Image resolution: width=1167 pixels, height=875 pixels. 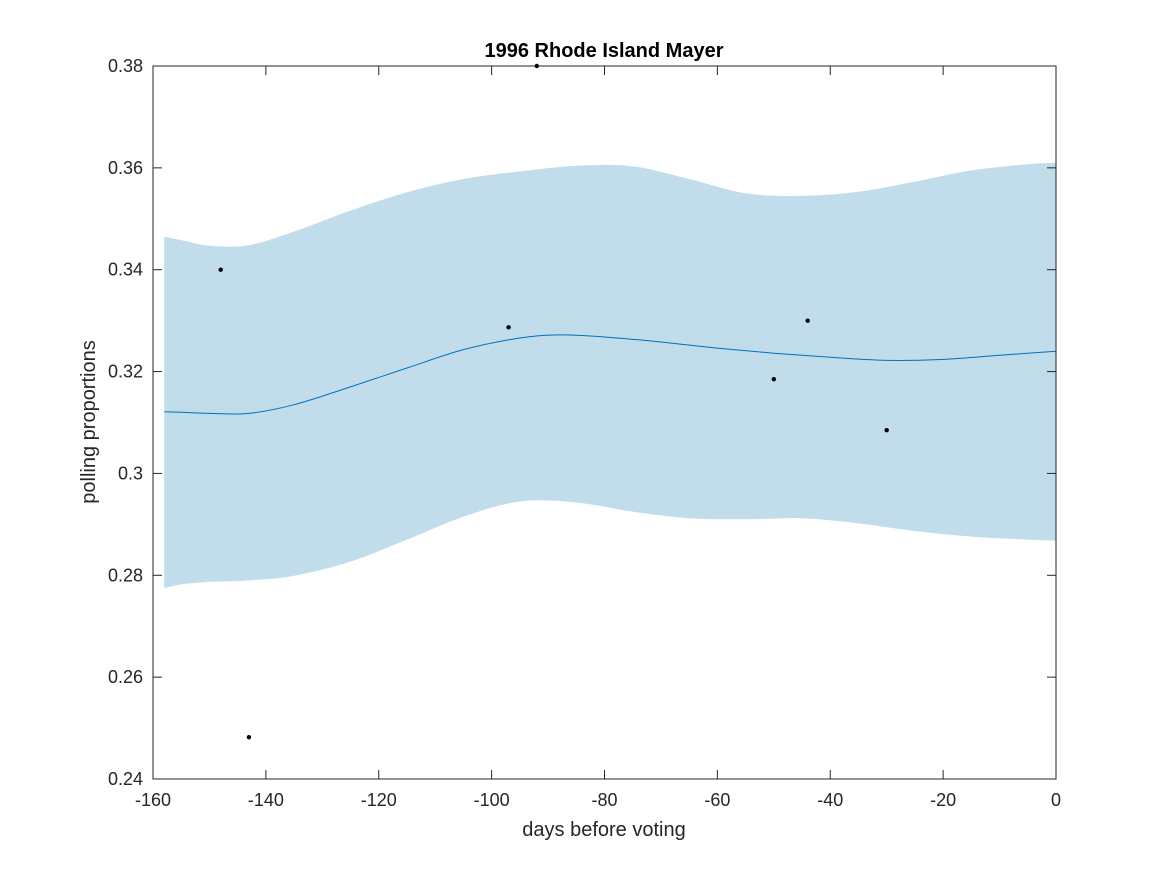 What do you see at coordinates (125, 677) in the screenshot?
I see `y-tick-label: 0.26` at bounding box center [125, 677].